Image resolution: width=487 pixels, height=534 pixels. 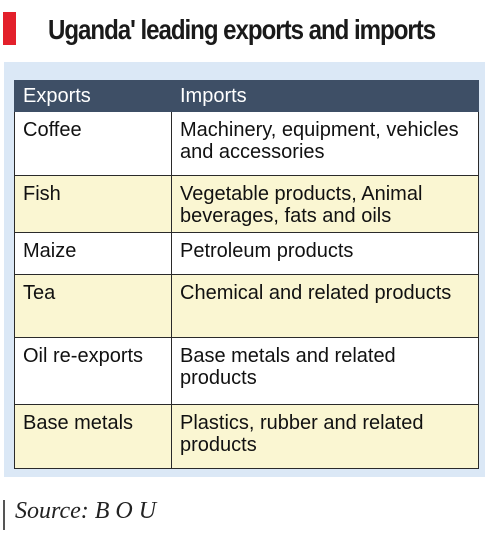 I want to click on title-accent-bar, so click(x=9, y=28).